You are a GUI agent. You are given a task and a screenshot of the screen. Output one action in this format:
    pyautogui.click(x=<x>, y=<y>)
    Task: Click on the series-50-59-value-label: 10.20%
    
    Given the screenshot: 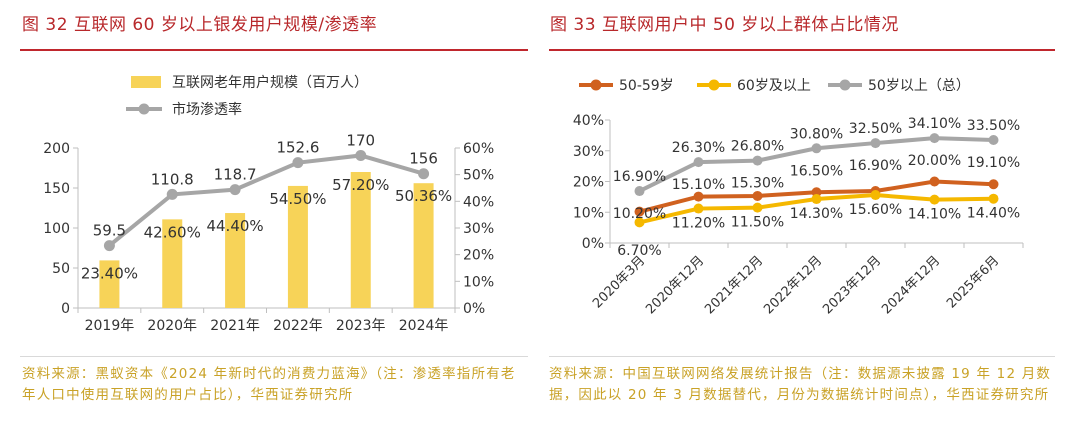 What is the action you would take?
    pyautogui.click(x=639, y=214)
    